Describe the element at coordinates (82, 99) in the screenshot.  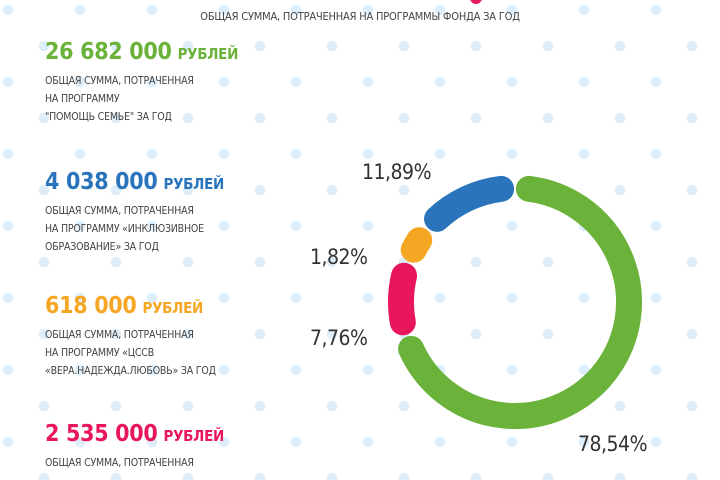
I see `desc-line: НА ПРОГРАММУ` at that location.